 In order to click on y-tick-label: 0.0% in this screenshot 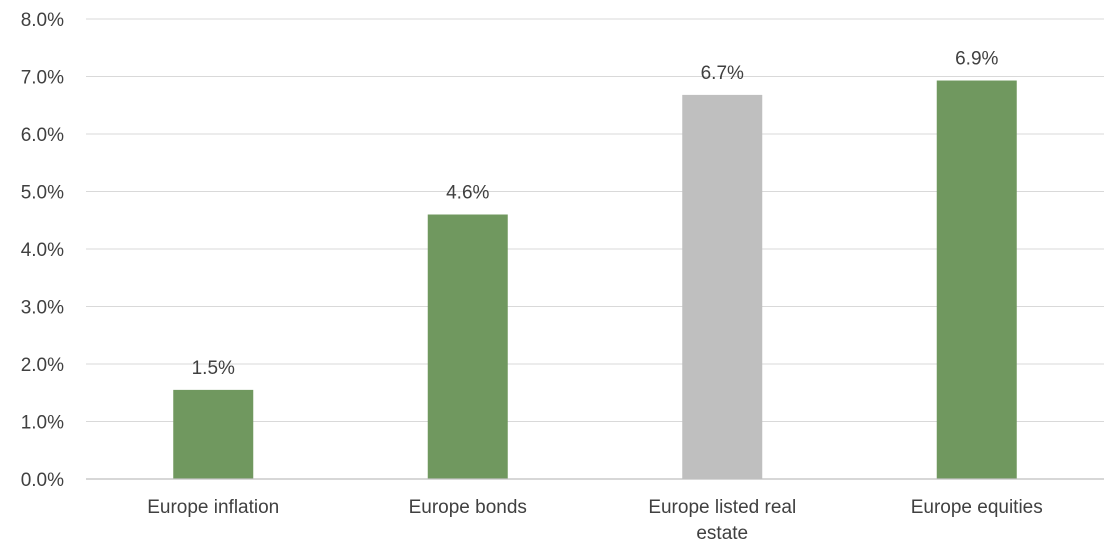, I will do `click(42, 480)`.